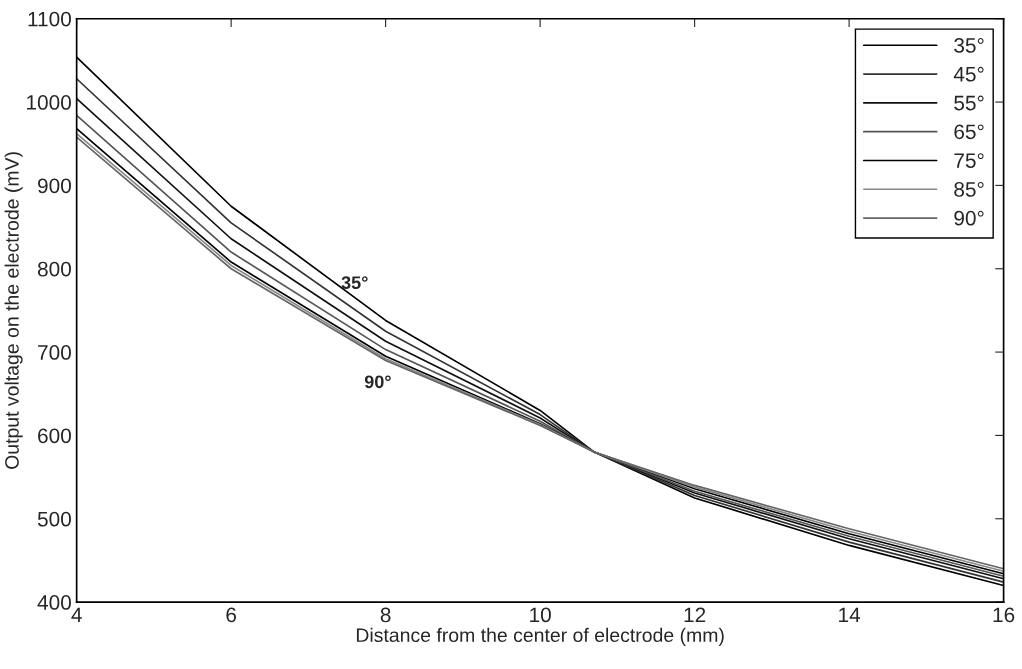 The height and width of the screenshot is (669, 1022). What do you see at coordinates (969, 189) in the screenshot?
I see `legend-label: 85°` at bounding box center [969, 189].